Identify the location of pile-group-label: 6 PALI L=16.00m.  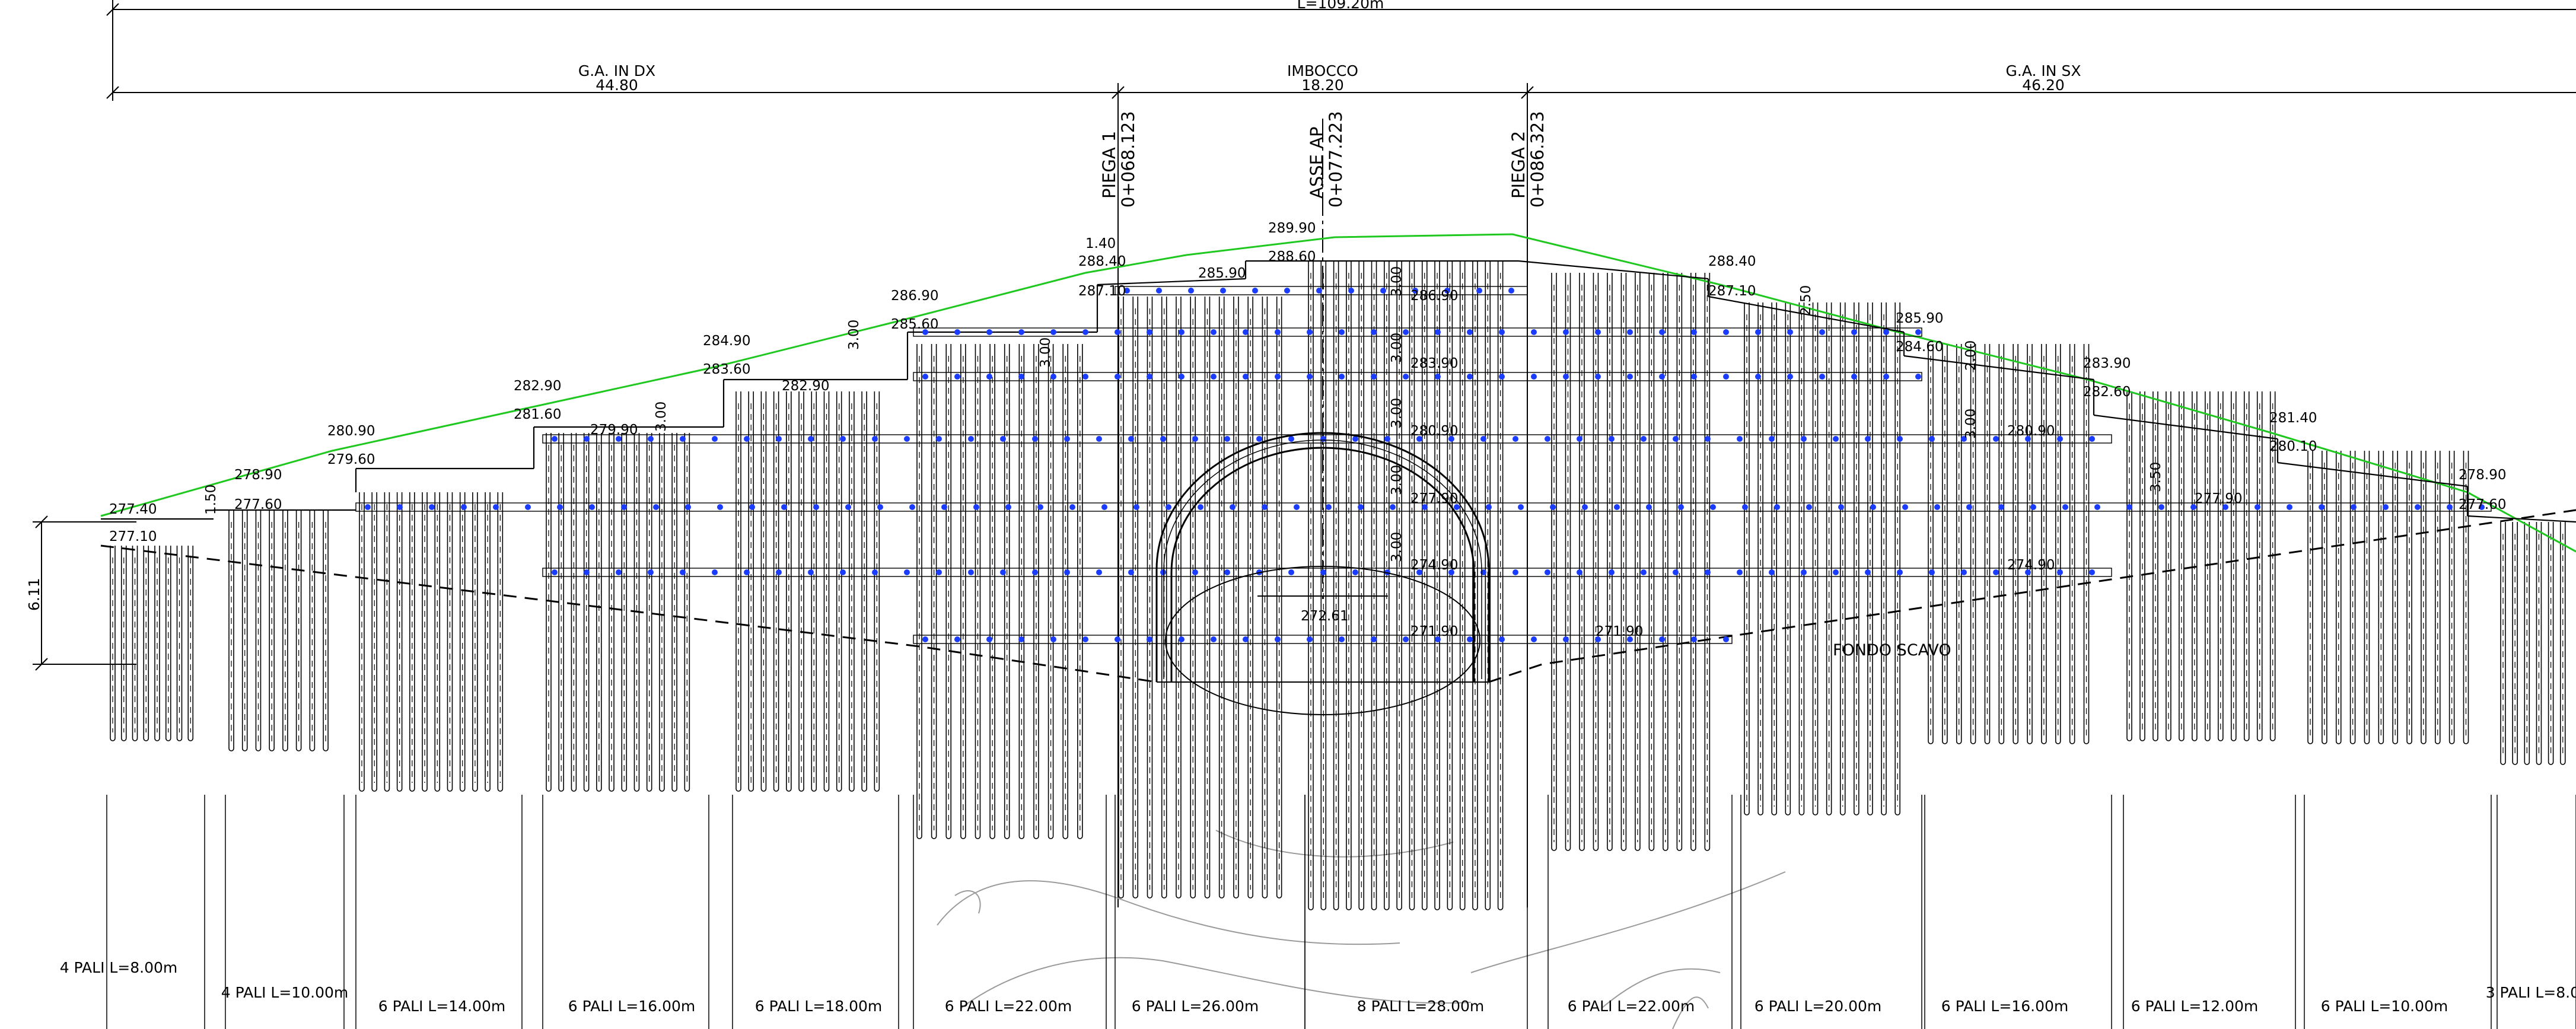
(2004, 1006).